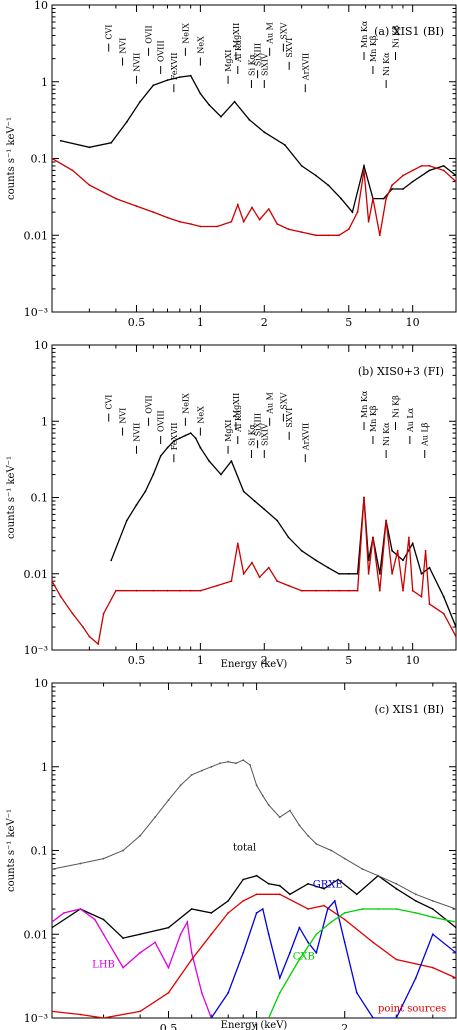 The image size is (457, 1030). What do you see at coordinates (136, 432) in the screenshot?
I see `emission-line-label: NVII` at bounding box center [136, 432].